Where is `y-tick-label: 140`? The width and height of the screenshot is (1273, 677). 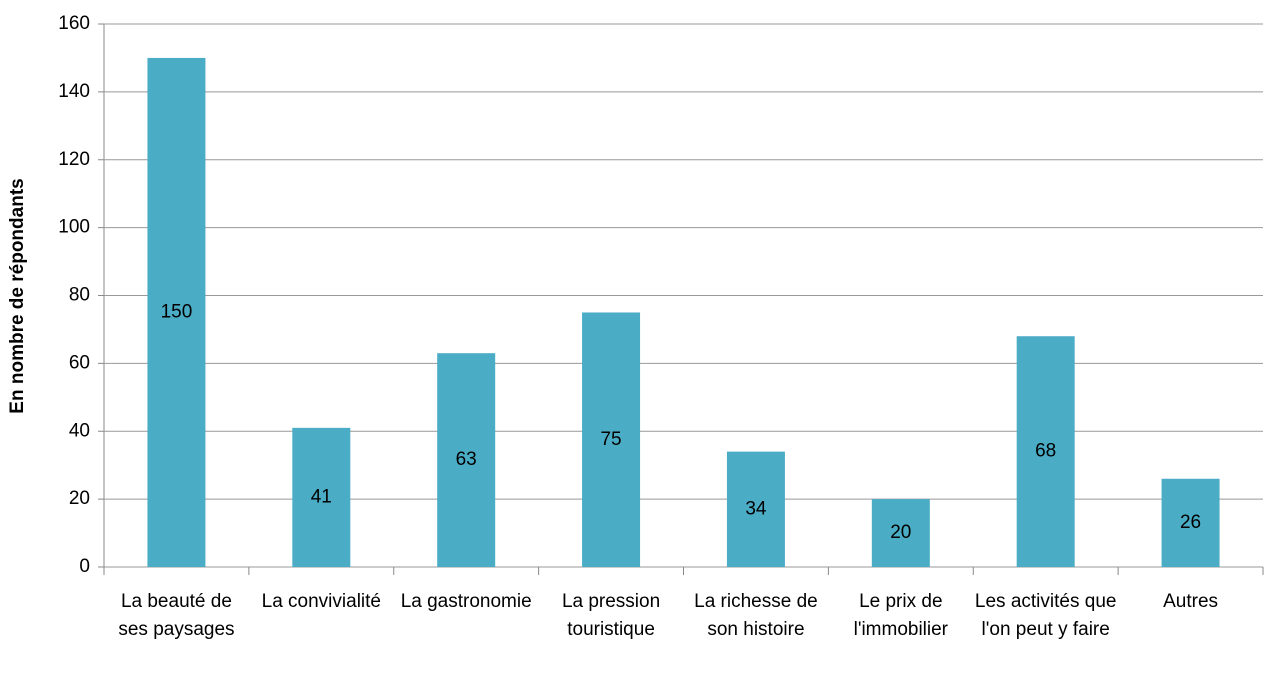 y-tick-label: 140 is located at coordinates (74, 91).